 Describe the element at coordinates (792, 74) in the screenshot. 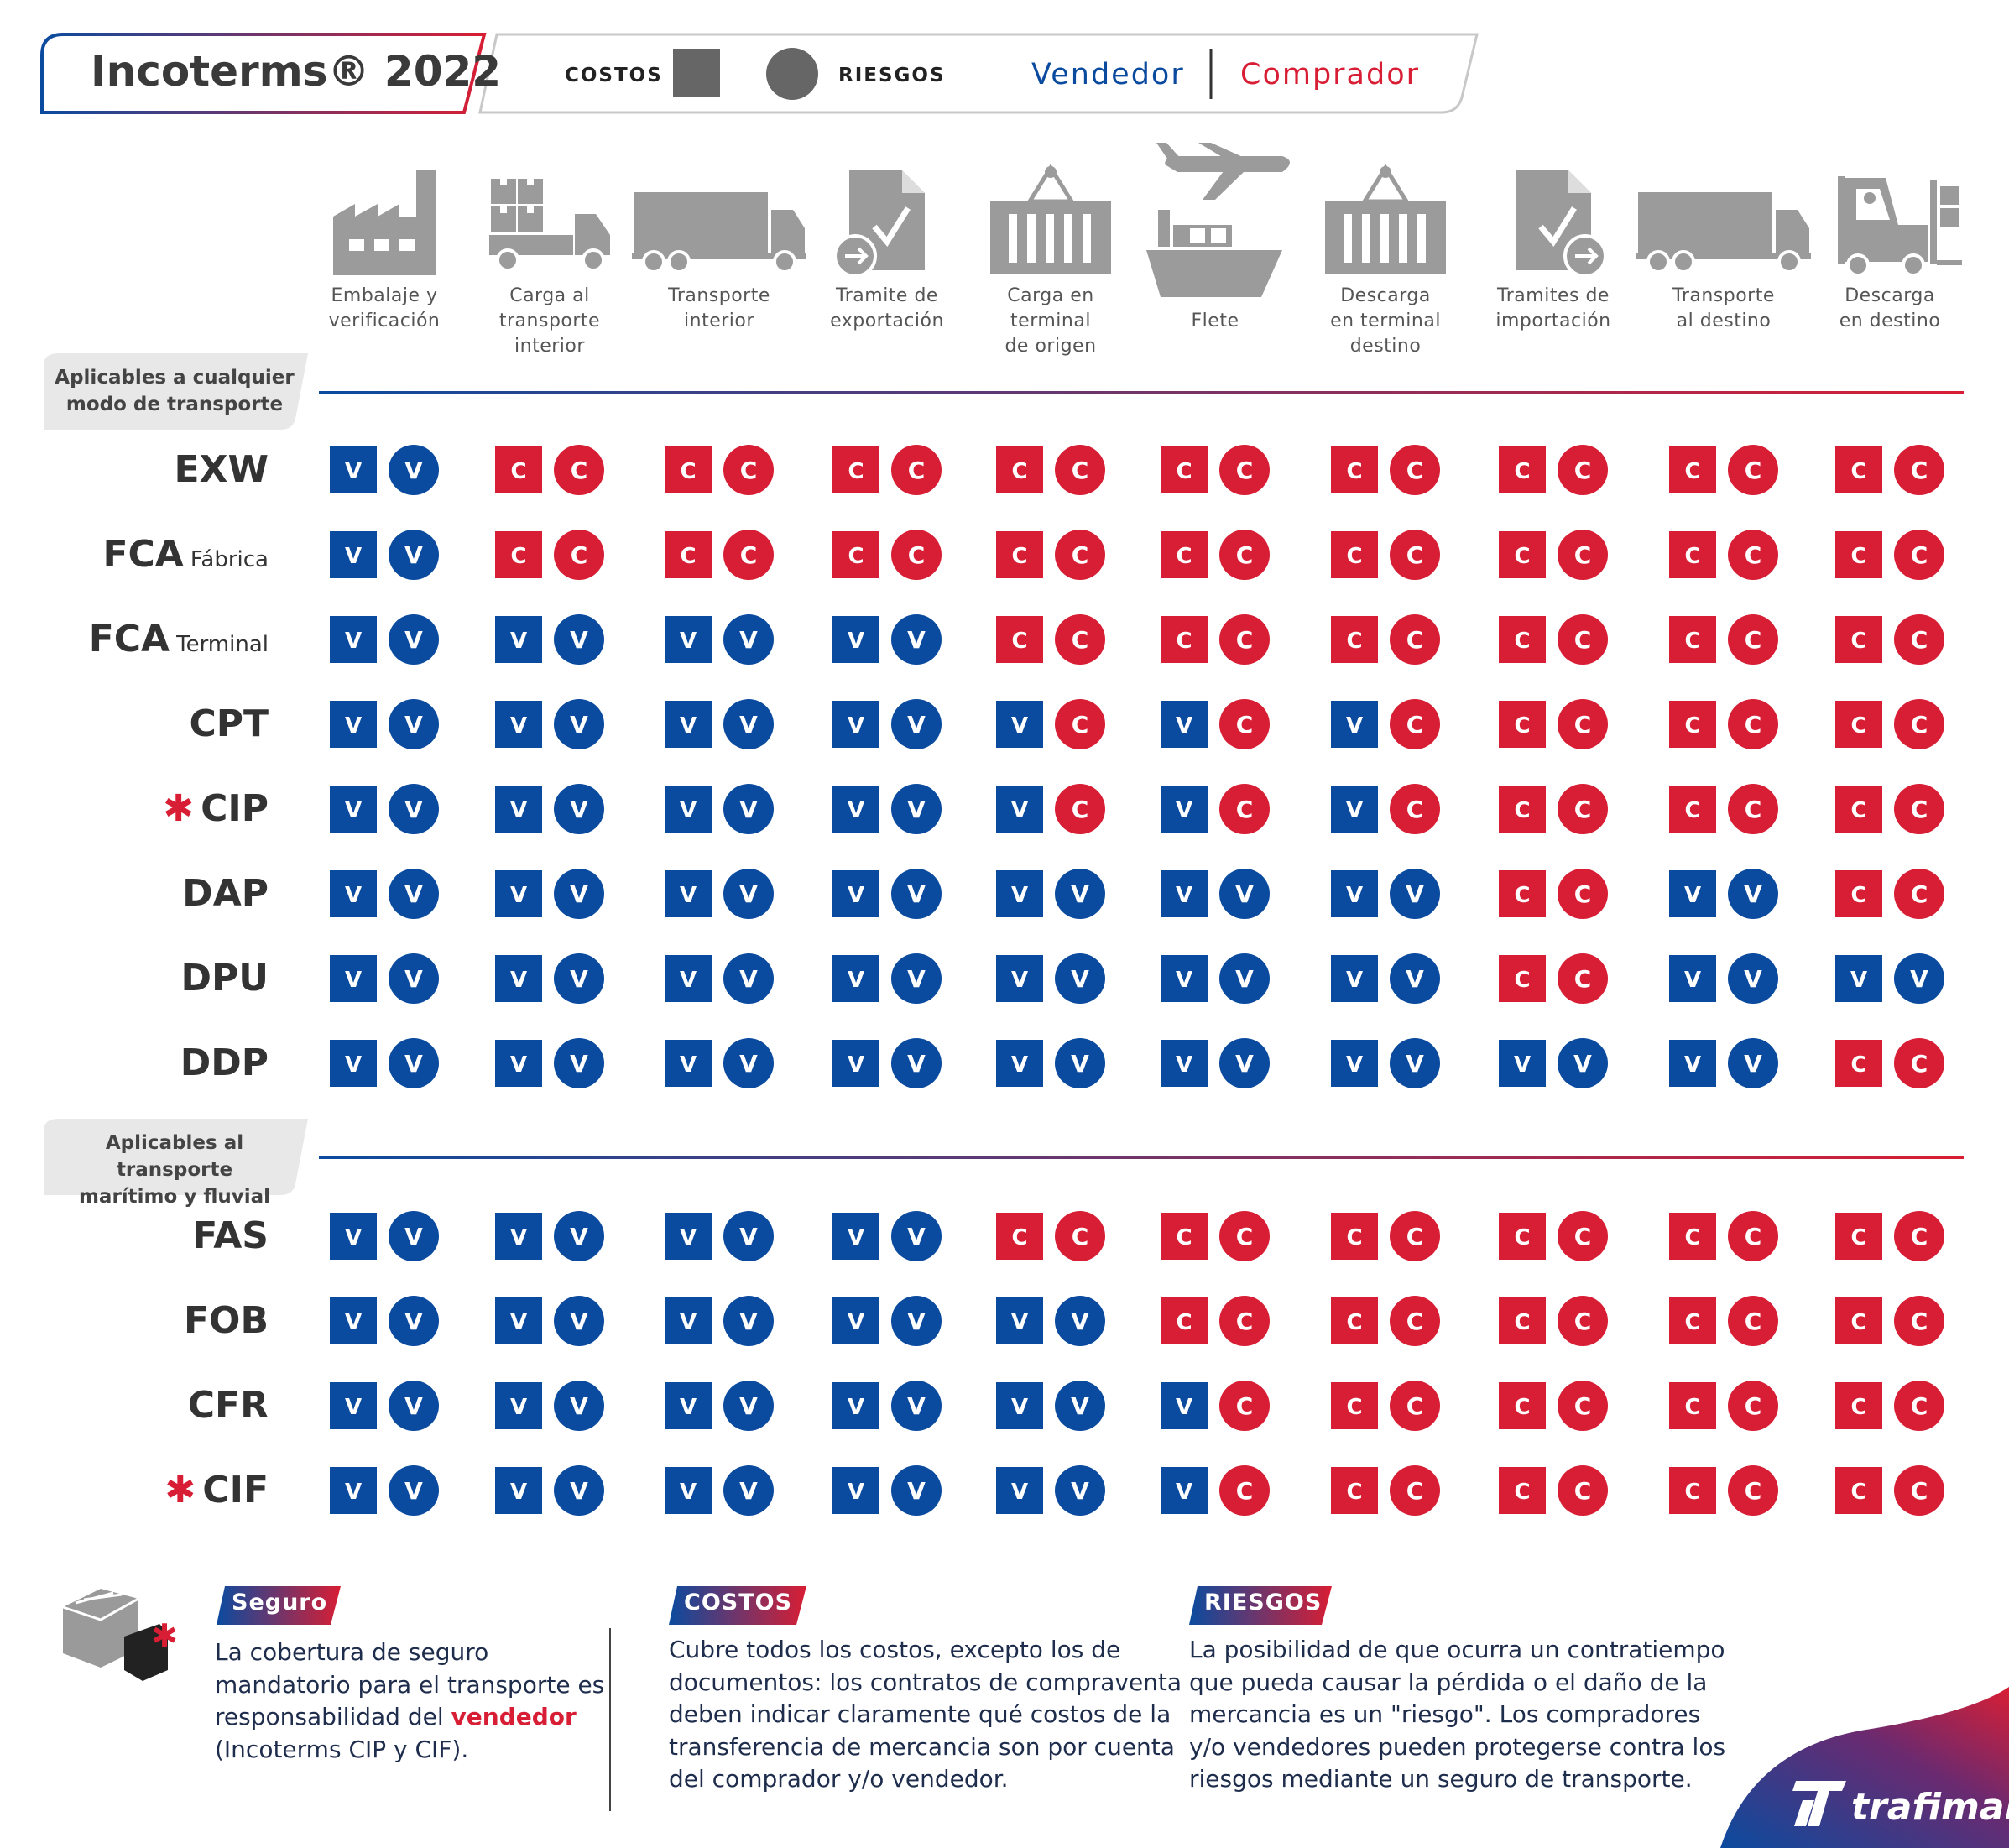

I see `legend-risk-circle` at that location.